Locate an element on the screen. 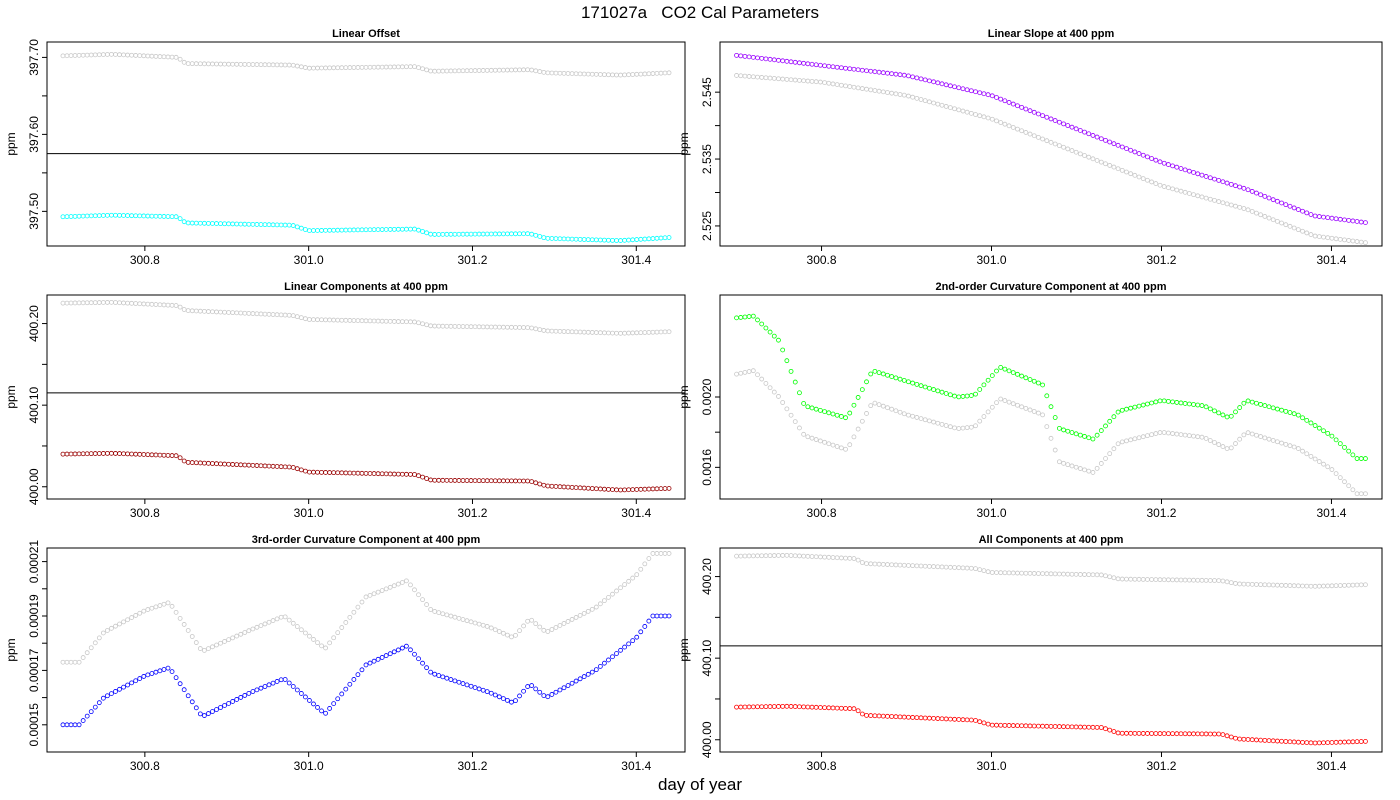  y-axis-label: ppm is located at coordinates (684, 649).